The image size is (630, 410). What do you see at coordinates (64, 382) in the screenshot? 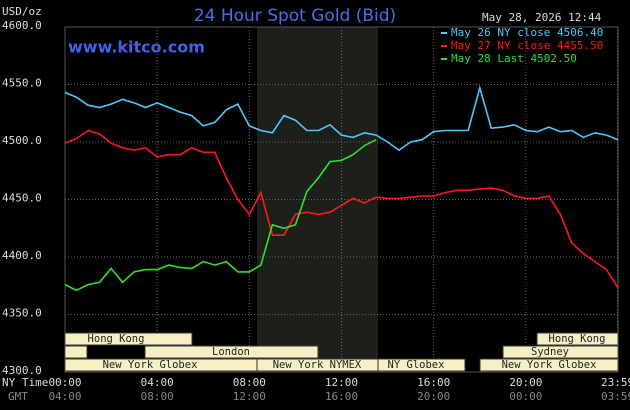
I see `x-tick-label: 00:00` at bounding box center [64, 382].